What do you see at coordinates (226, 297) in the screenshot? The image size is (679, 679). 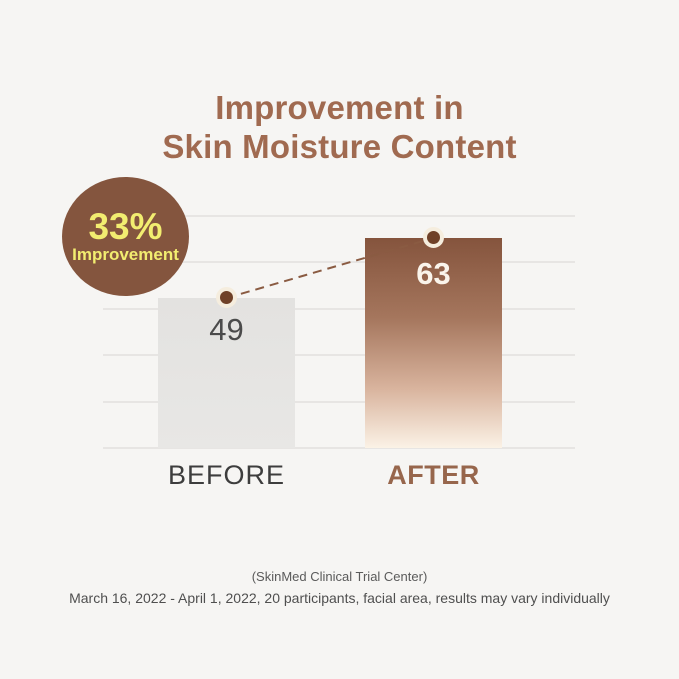 I see `data-point-dot-before` at bounding box center [226, 297].